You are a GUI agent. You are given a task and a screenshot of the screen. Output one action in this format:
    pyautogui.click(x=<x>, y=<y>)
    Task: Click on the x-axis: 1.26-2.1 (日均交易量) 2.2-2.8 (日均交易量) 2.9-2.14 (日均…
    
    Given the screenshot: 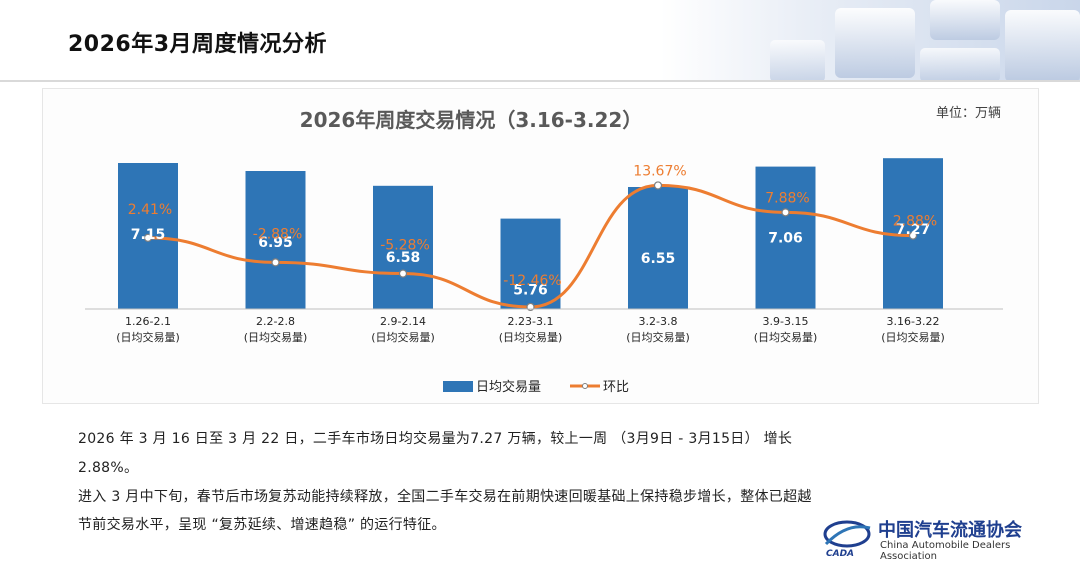 What is the action you would take?
    pyautogui.click(x=544, y=326)
    